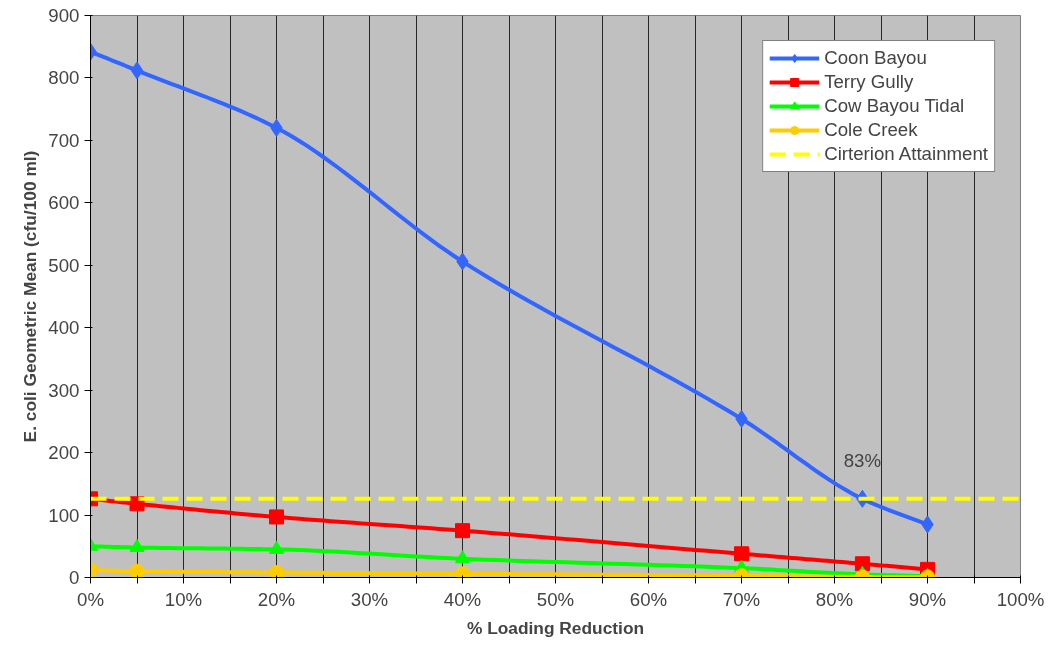  Describe the element at coordinates (369, 599) in the screenshot. I see `x-tick-label: 30%` at that location.